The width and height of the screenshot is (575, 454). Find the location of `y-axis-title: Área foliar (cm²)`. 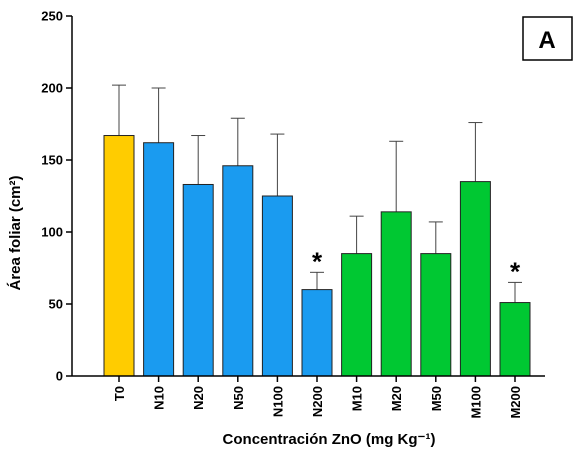

y-axis-title: Área foliar (cm²) is located at coordinates (15, 232).